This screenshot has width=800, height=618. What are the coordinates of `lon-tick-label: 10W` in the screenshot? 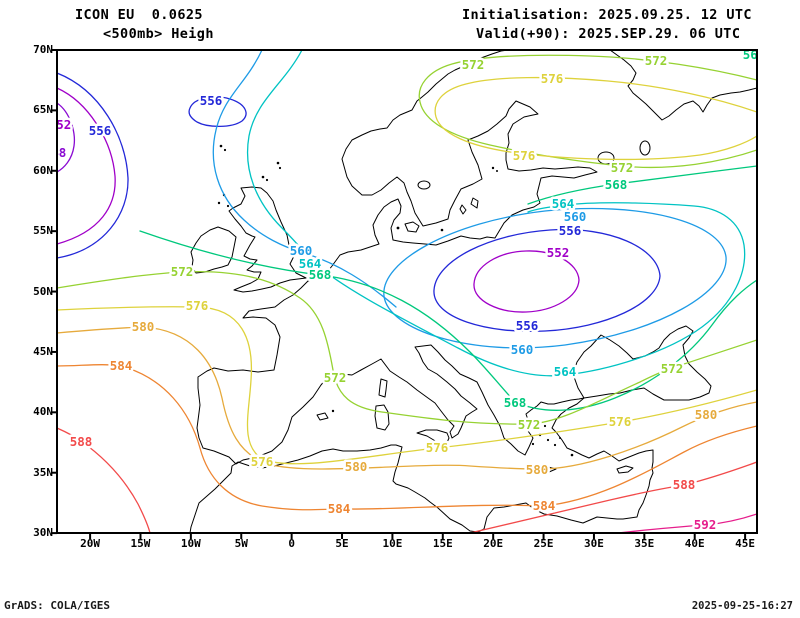 It's located at (190, 543).